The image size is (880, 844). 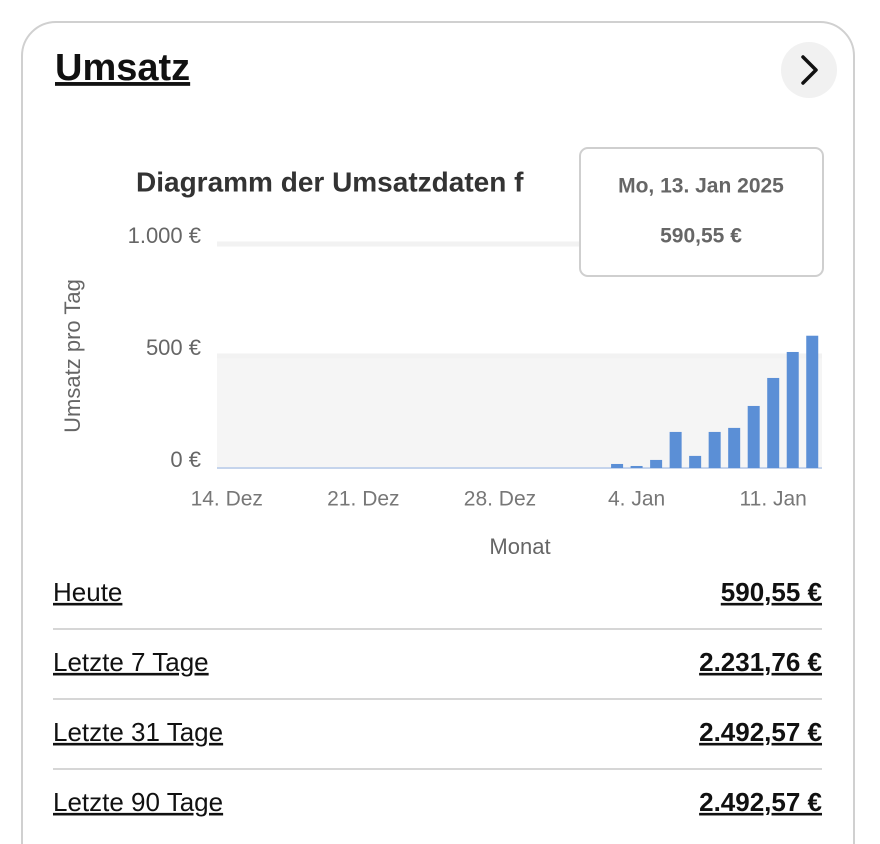 I want to click on summary-label: Letzte 7 Tage, so click(x=131, y=662).